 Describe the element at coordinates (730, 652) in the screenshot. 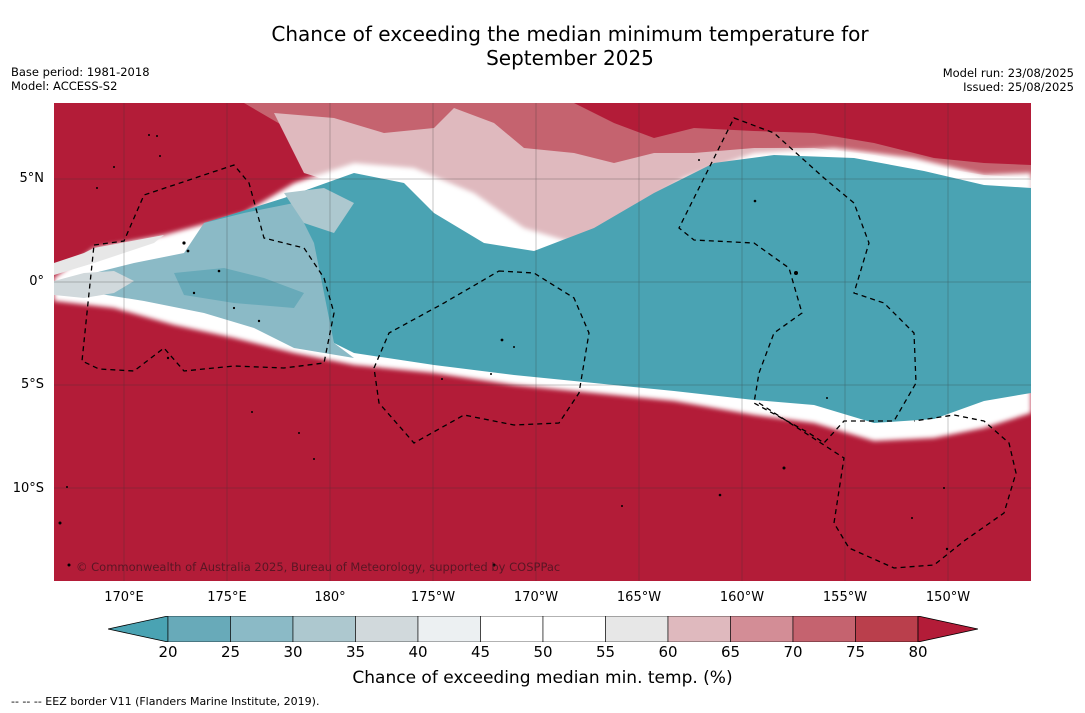

I see `colorbar-tick-label: 65` at that location.